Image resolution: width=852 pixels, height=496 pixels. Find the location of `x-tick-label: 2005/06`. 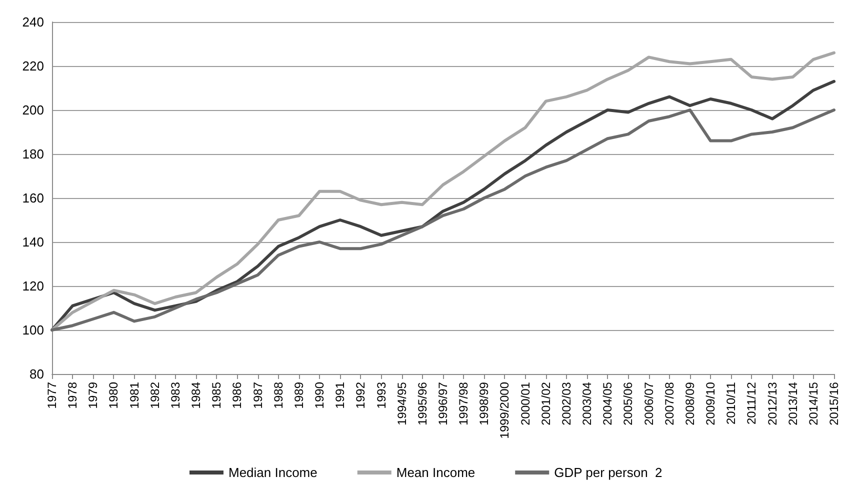

x-tick-label: 2005/06 is located at coordinates (628, 404).